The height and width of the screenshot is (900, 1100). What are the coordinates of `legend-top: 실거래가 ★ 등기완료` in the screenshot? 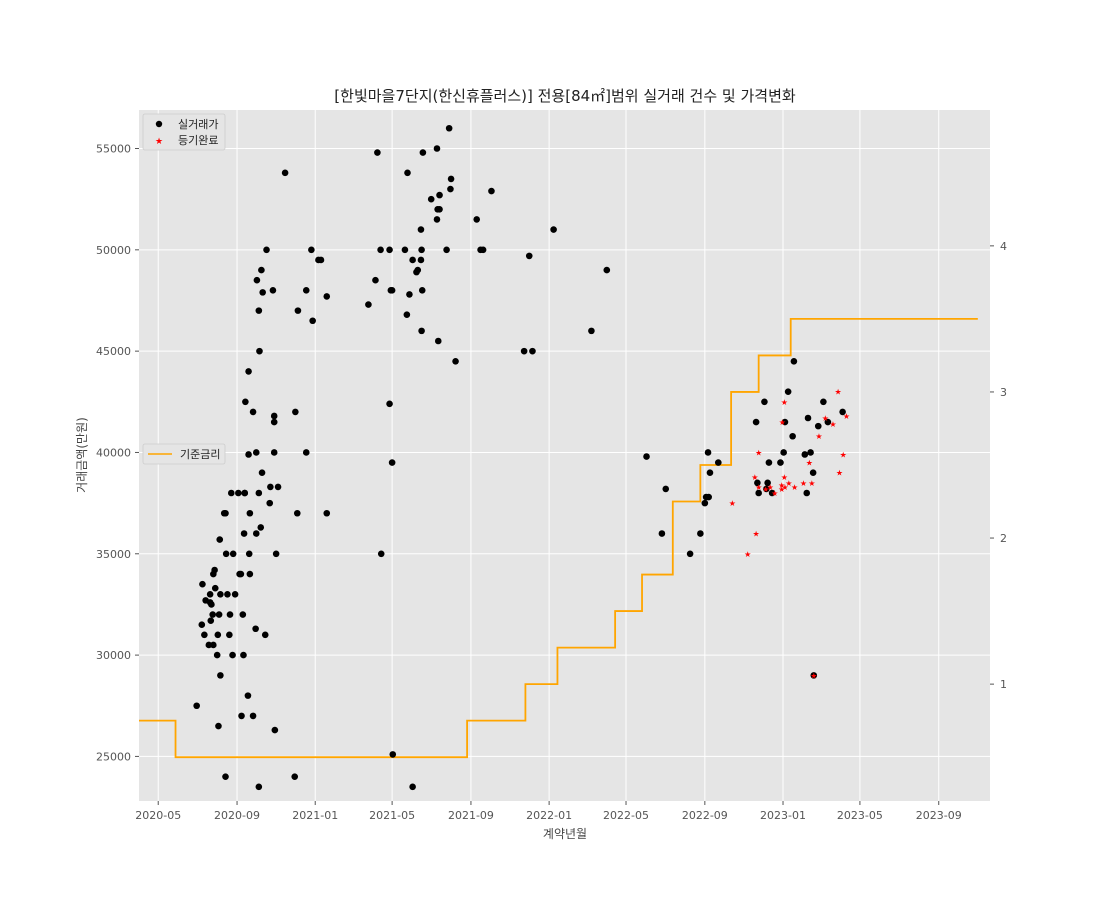 It's located at (184, 132).